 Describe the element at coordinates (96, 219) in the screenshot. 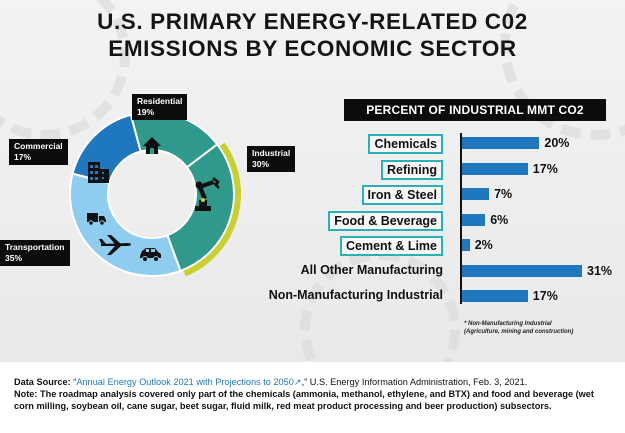

I see `truck-icon` at that location.